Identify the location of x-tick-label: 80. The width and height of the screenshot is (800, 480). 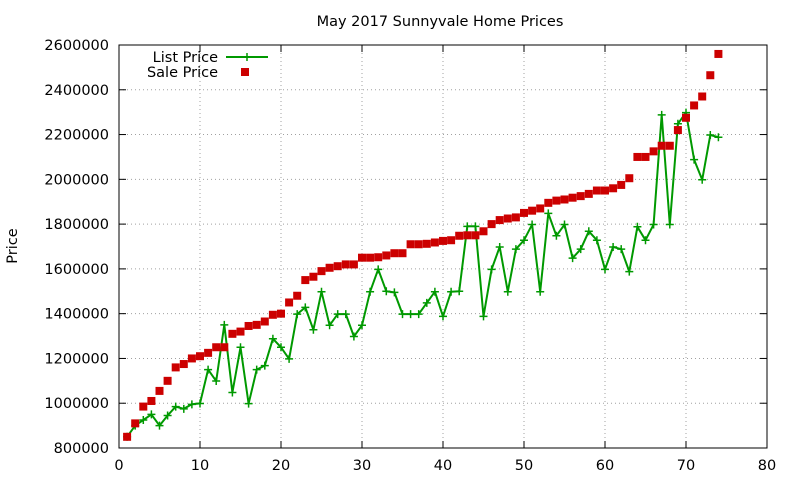
(767, 466).